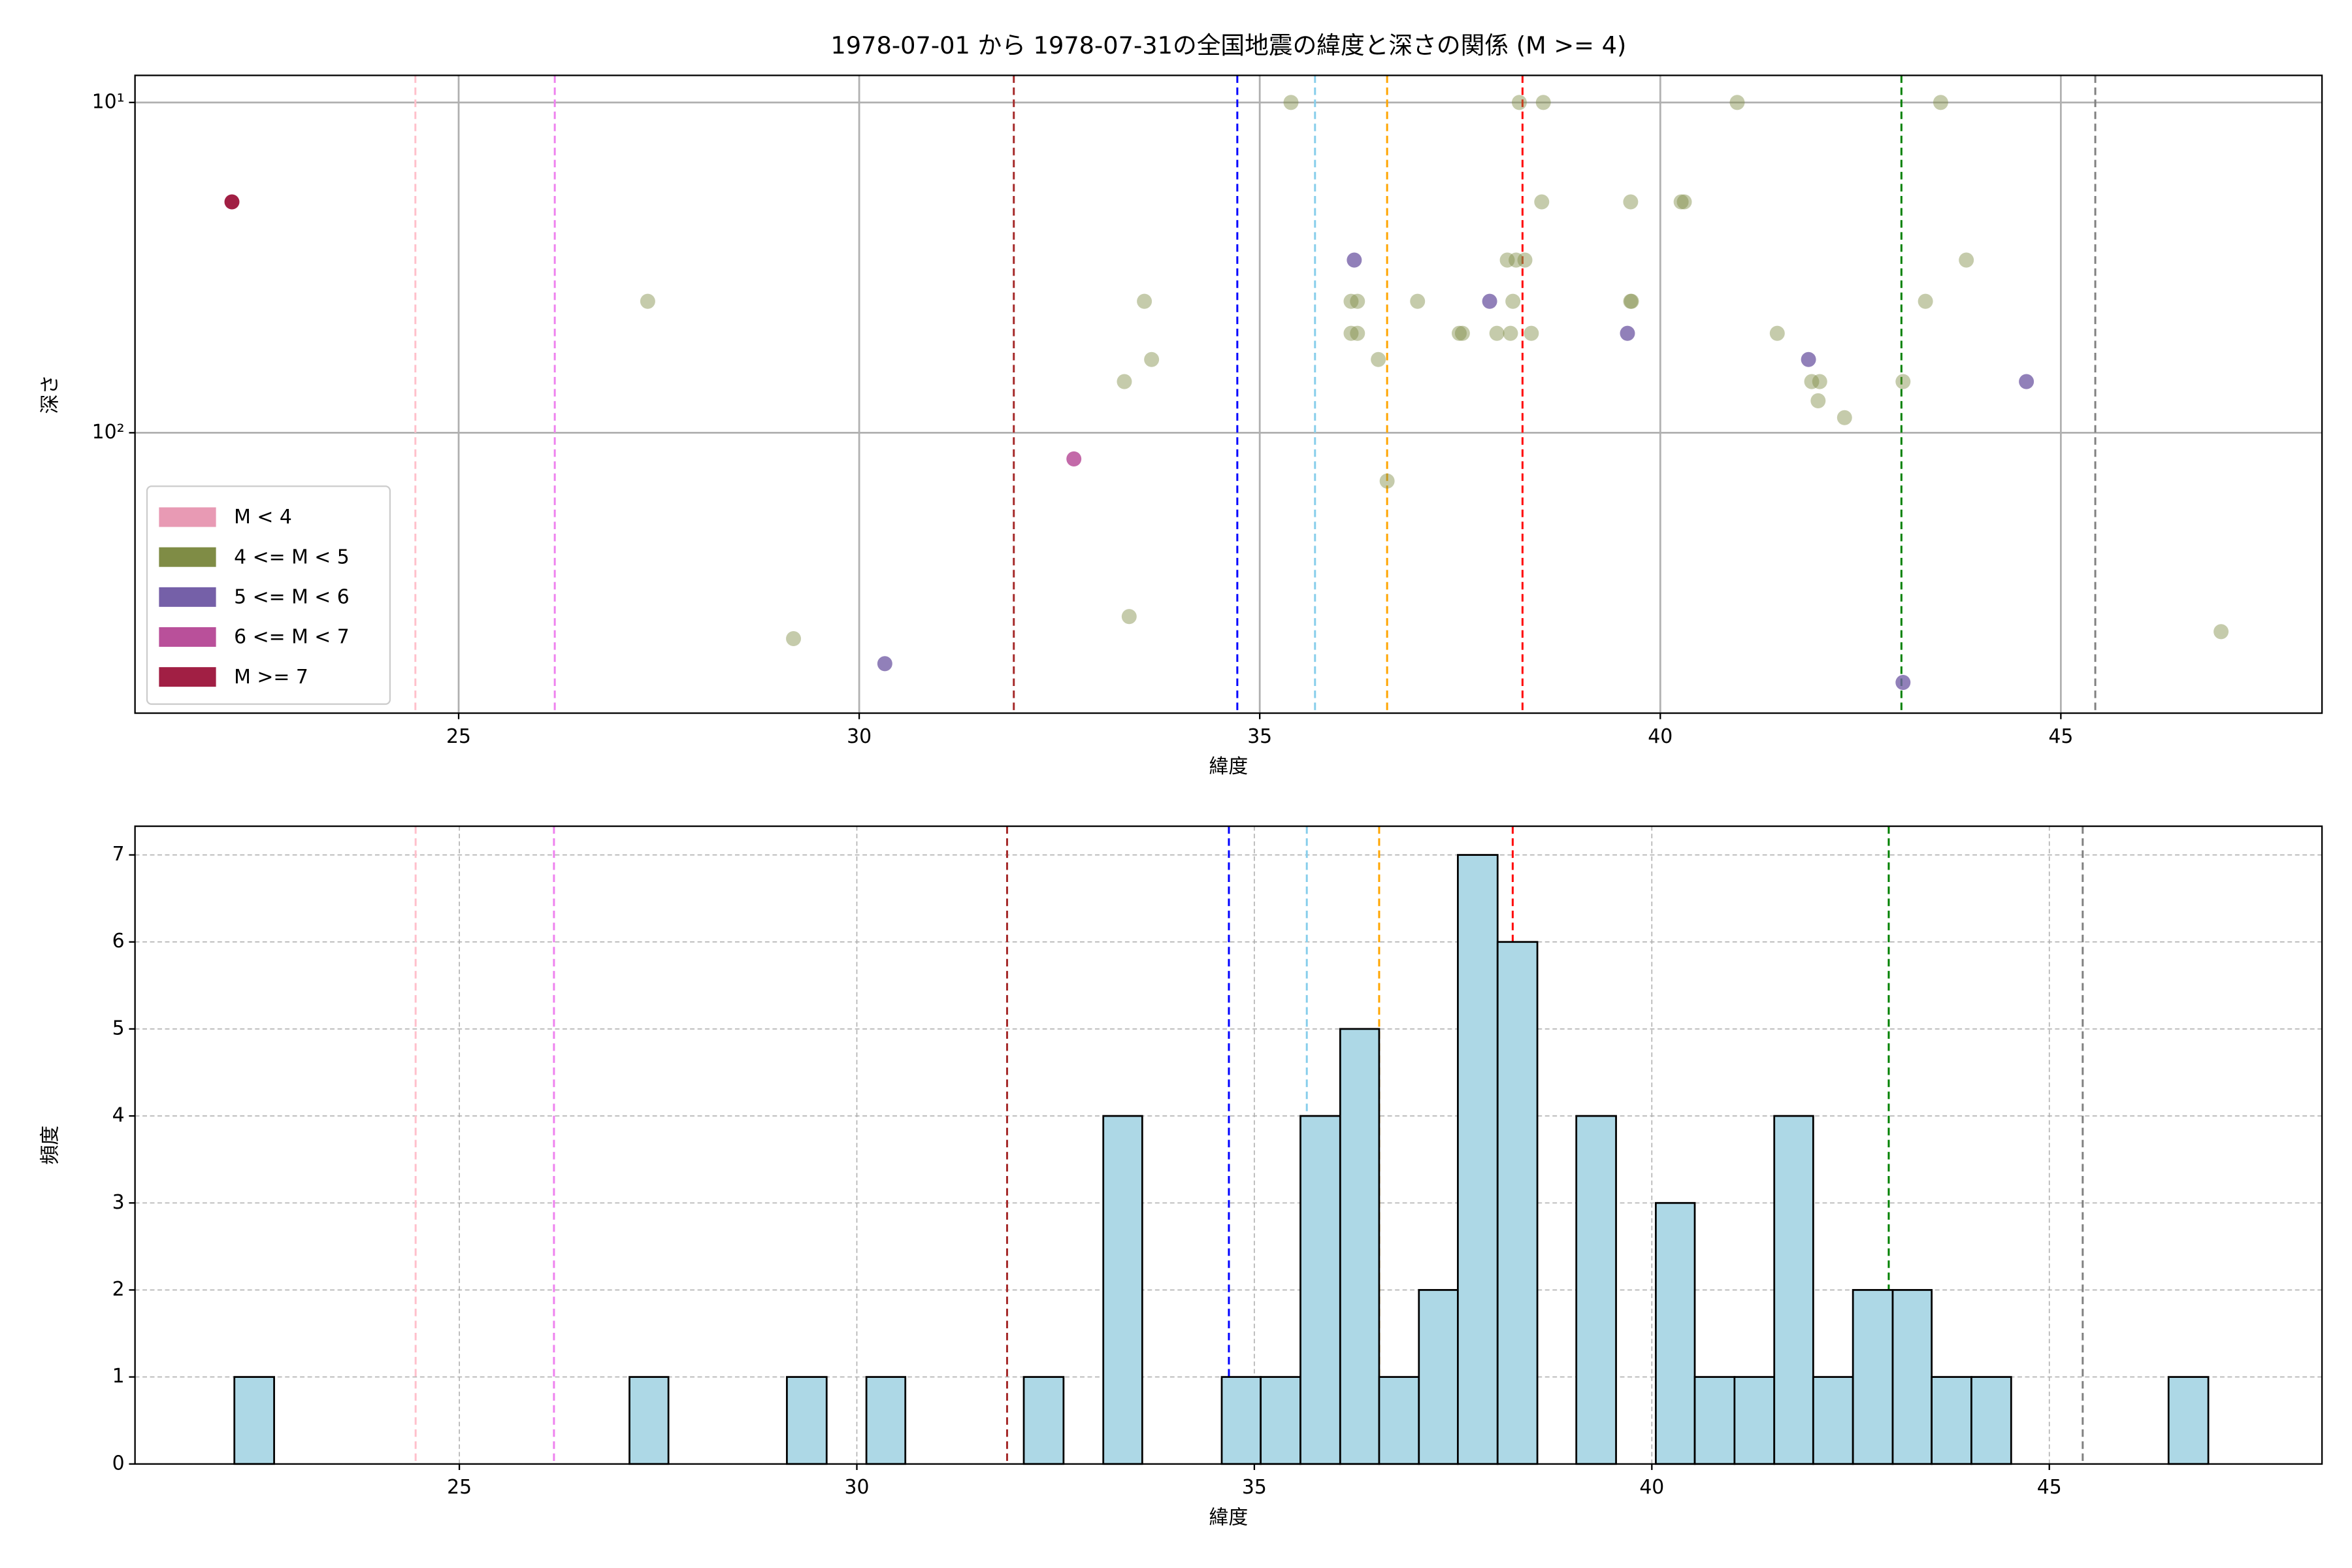 This screenshot has width=2352, height=1568. Describe the element at coordinates (118, 1202) in the screenshot. I see `y-tick-label: 3` at that location.